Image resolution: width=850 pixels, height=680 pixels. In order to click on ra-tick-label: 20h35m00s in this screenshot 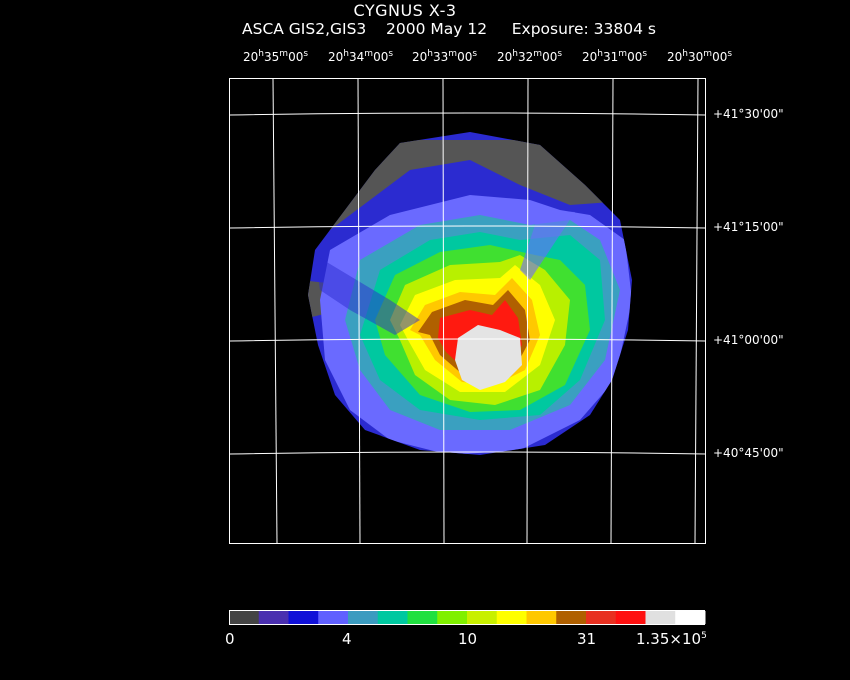, I will do `click(276, 56)`.